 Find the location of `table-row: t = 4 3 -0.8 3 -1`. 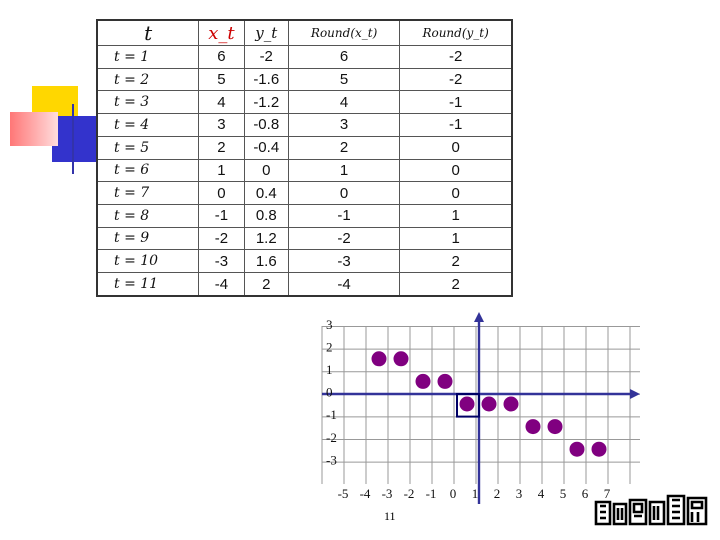

table-row: t = 4 3 -0.8 3 -1 is located at coordinates (304, 125).